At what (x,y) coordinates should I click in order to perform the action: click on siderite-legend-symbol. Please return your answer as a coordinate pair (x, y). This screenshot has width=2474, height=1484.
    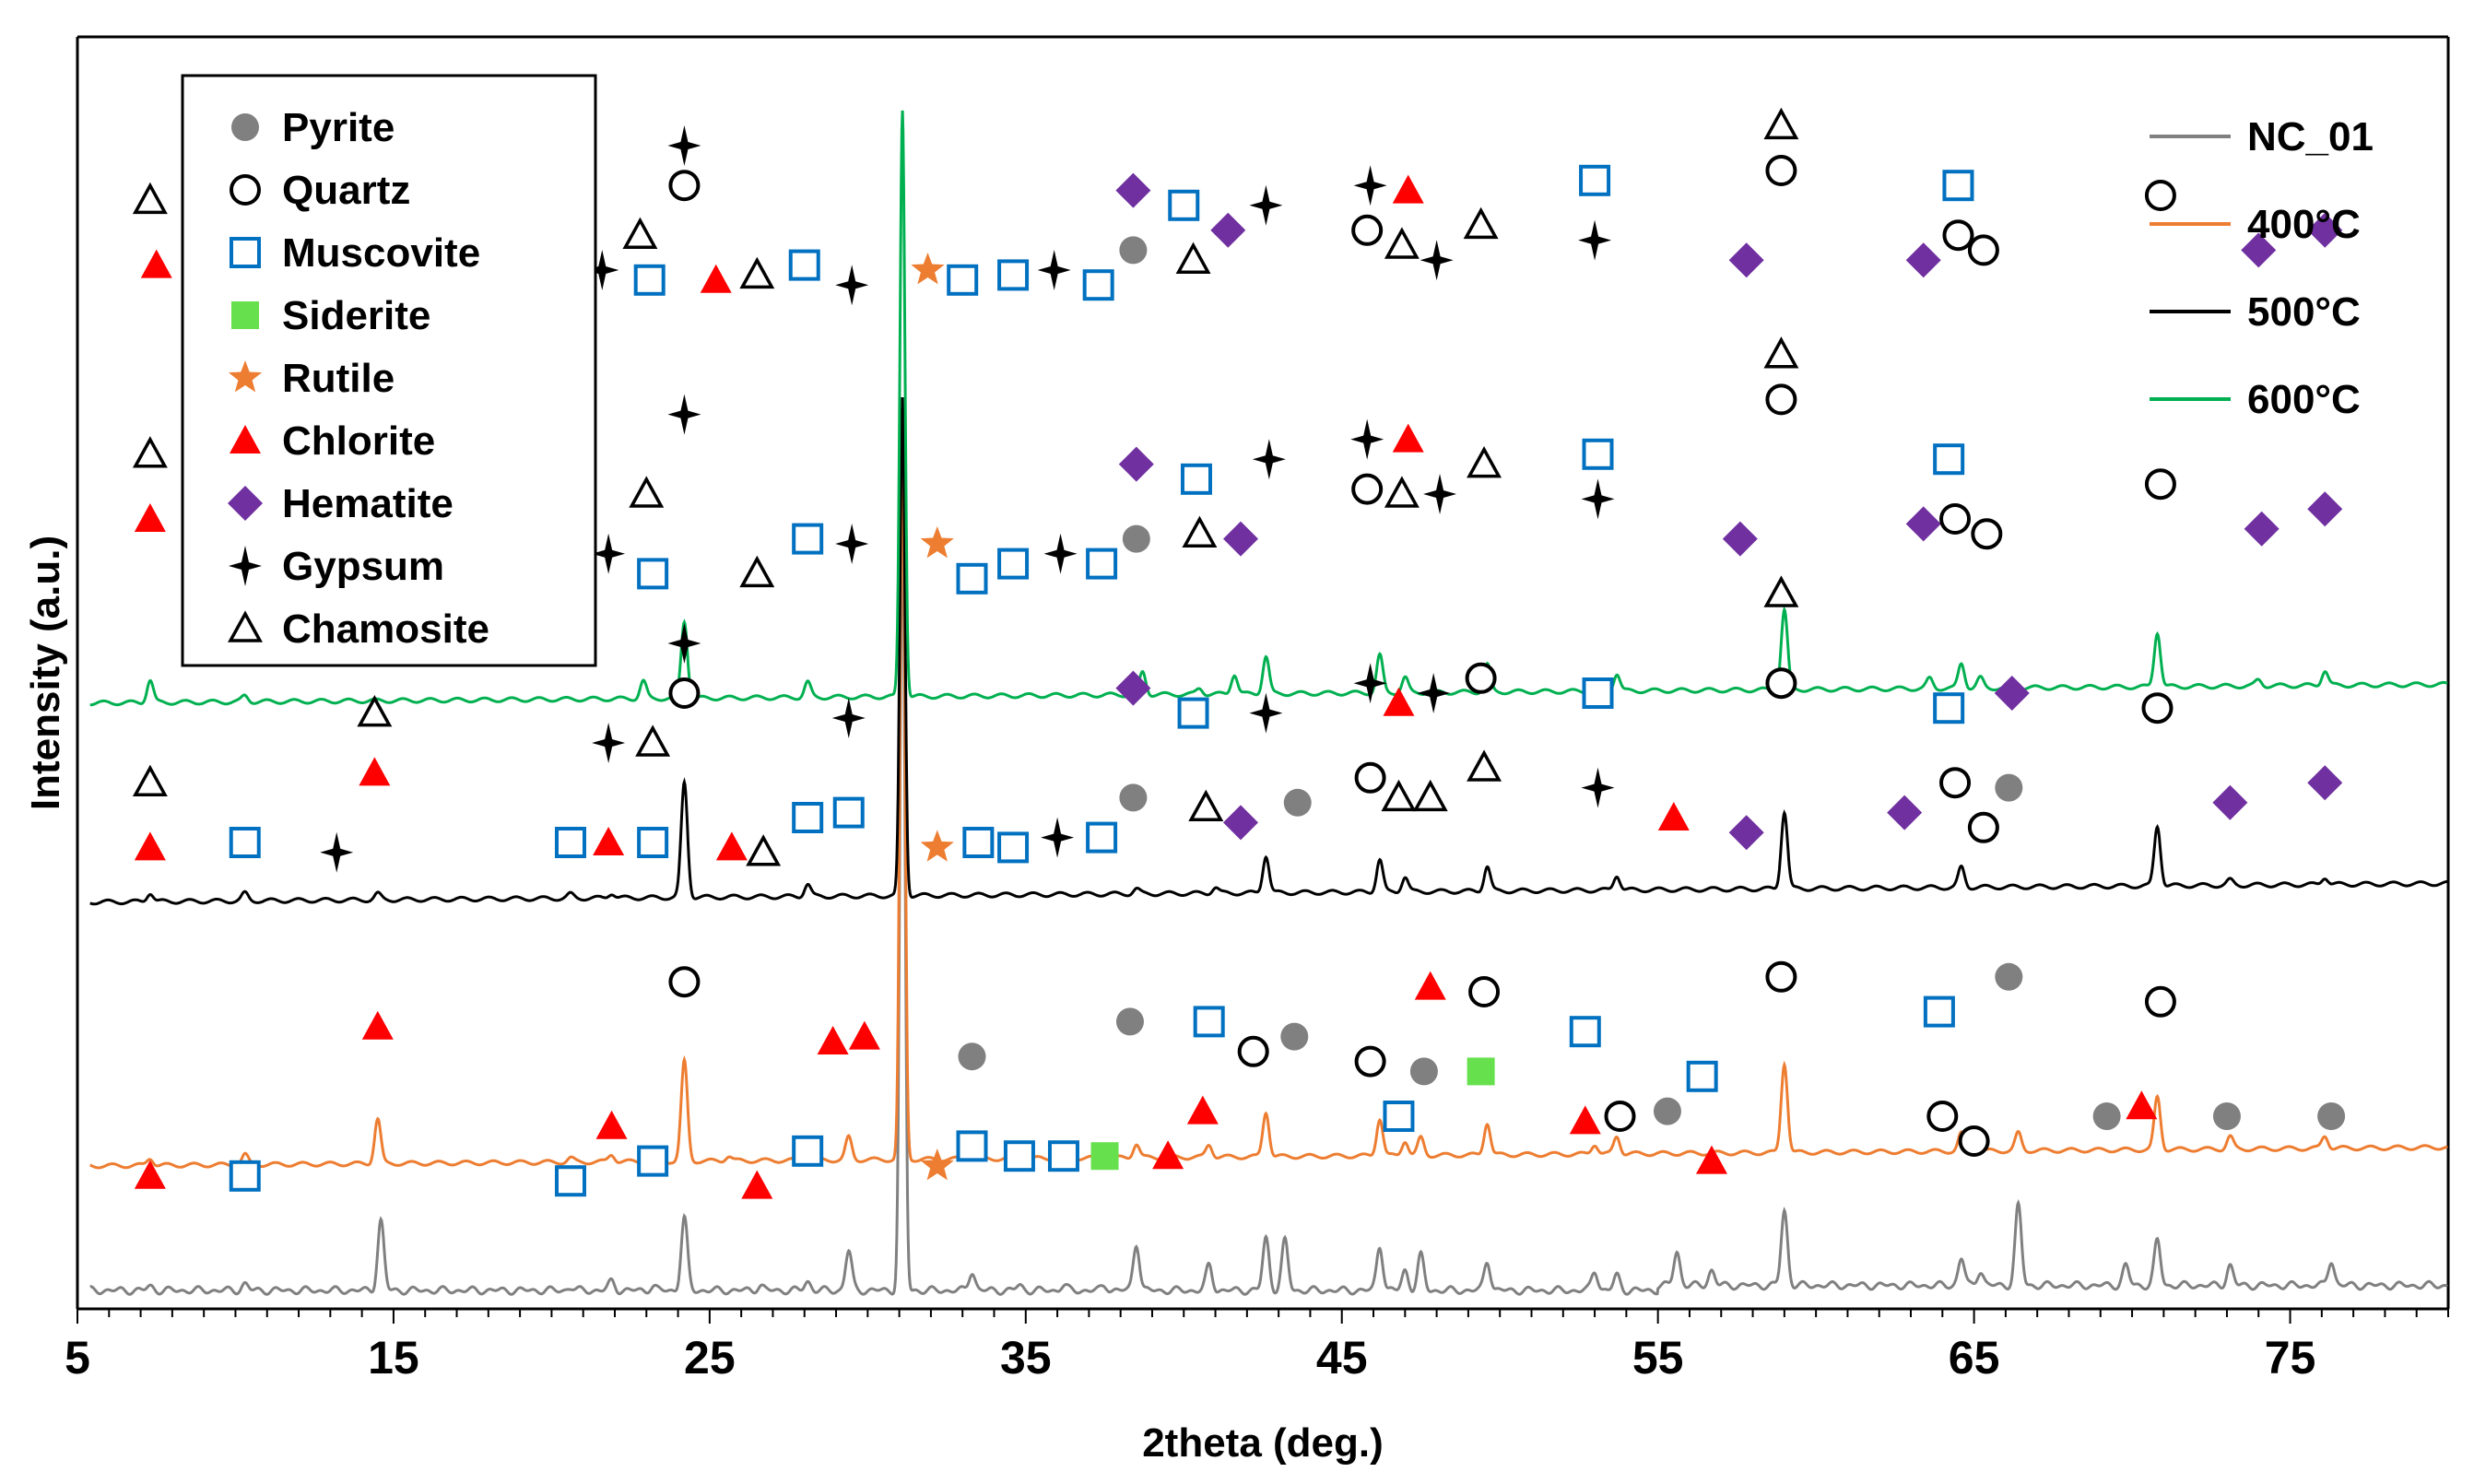
    Looking at the image, I should click on (245, 315).